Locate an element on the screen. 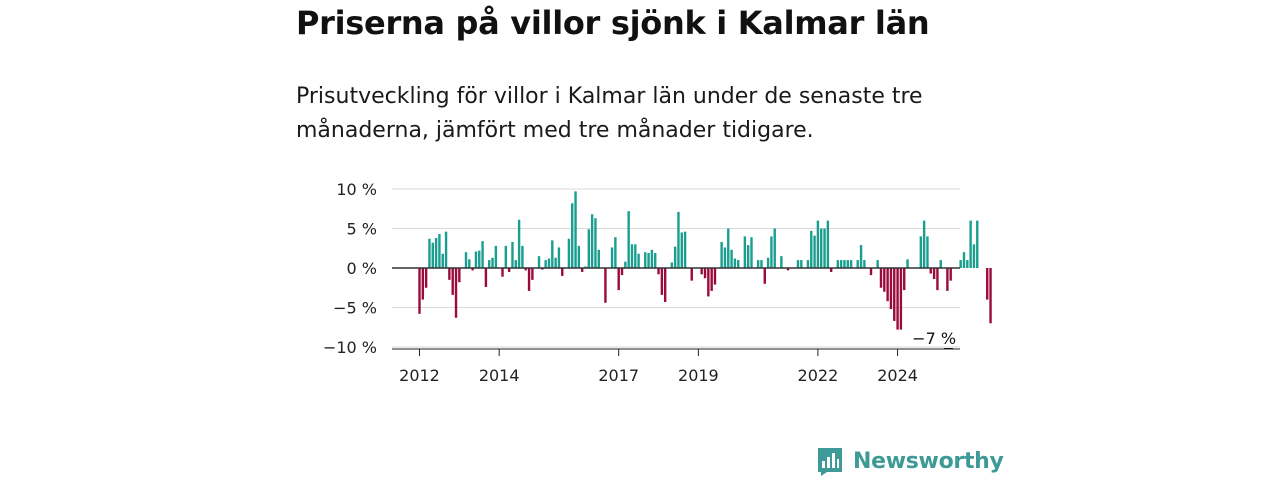  y-tick-label: −10 % is located at coordinates (350, 347).